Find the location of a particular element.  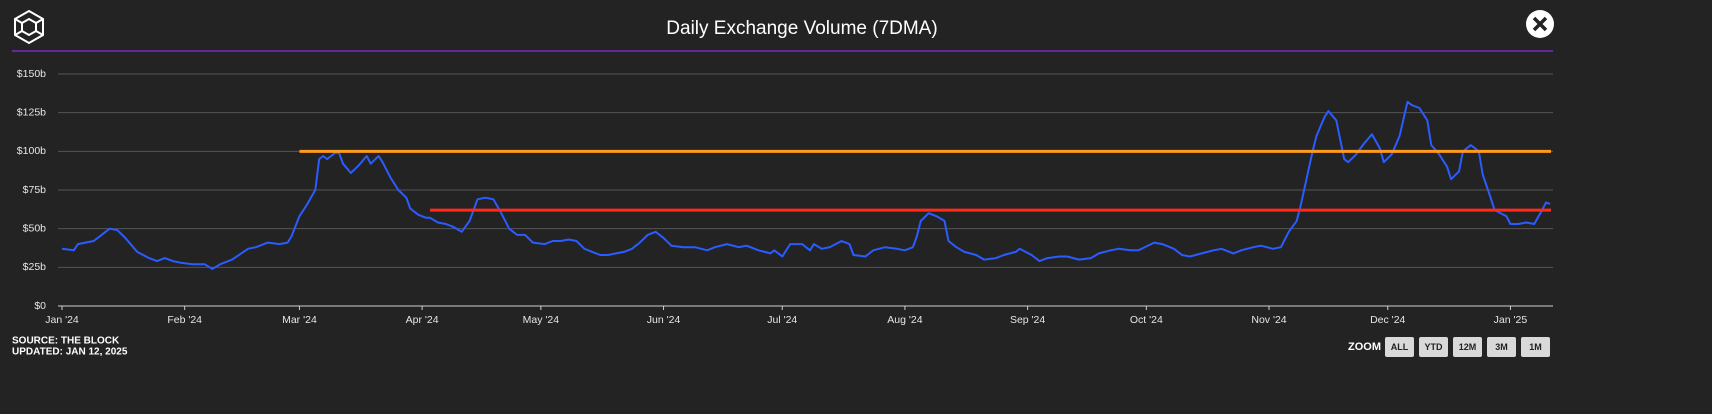

updated-note: UPDATED: JAN 12, 2025 is located at coordinates (70, 352).